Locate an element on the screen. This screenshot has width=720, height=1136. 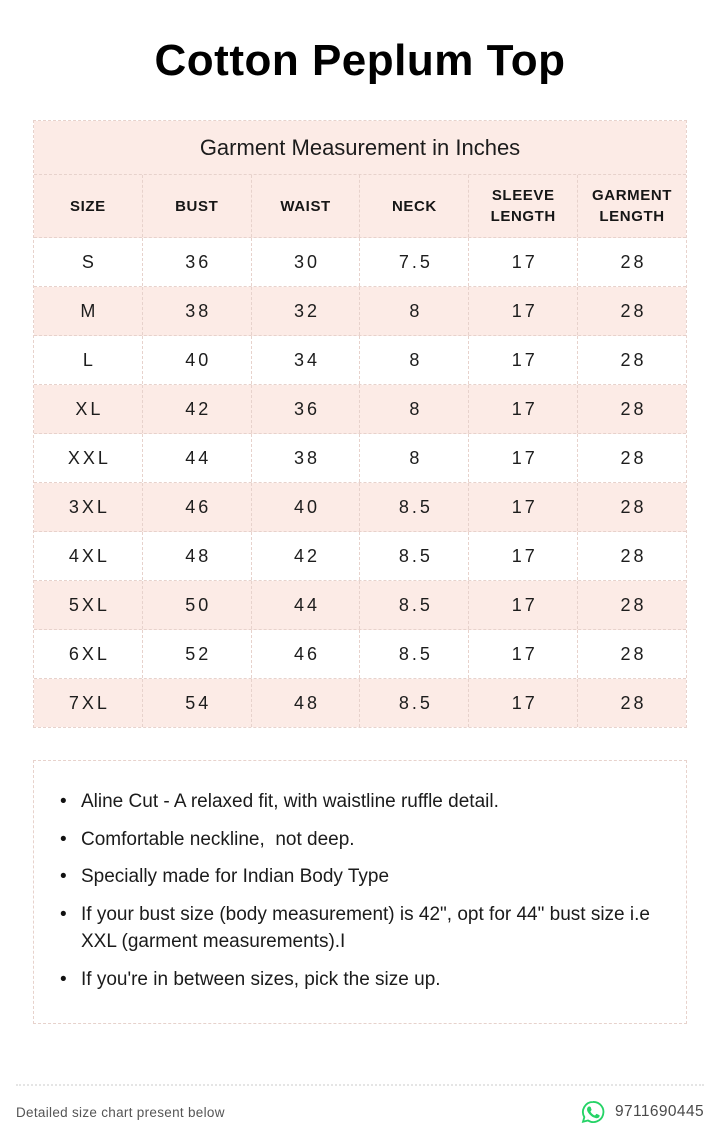
size-cell: 7XL is located at coordinates (88, 703).